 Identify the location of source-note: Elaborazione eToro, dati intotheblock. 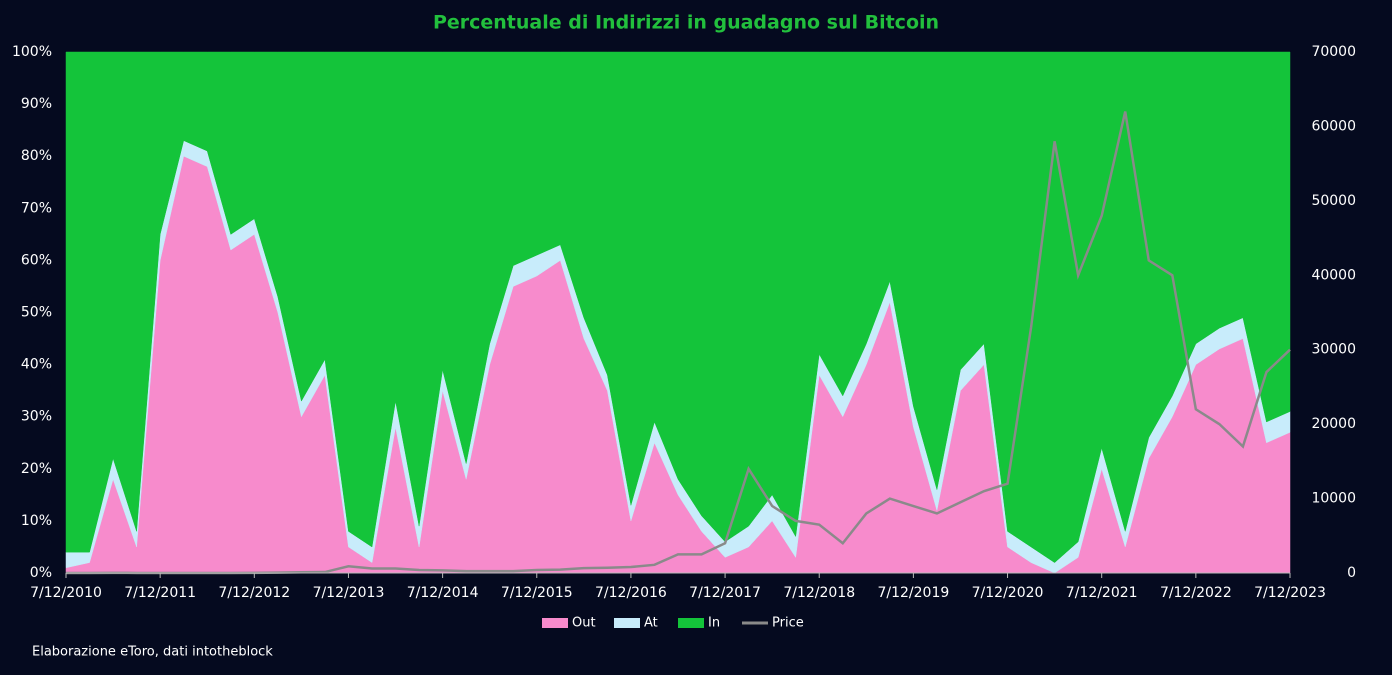
(152, 652).